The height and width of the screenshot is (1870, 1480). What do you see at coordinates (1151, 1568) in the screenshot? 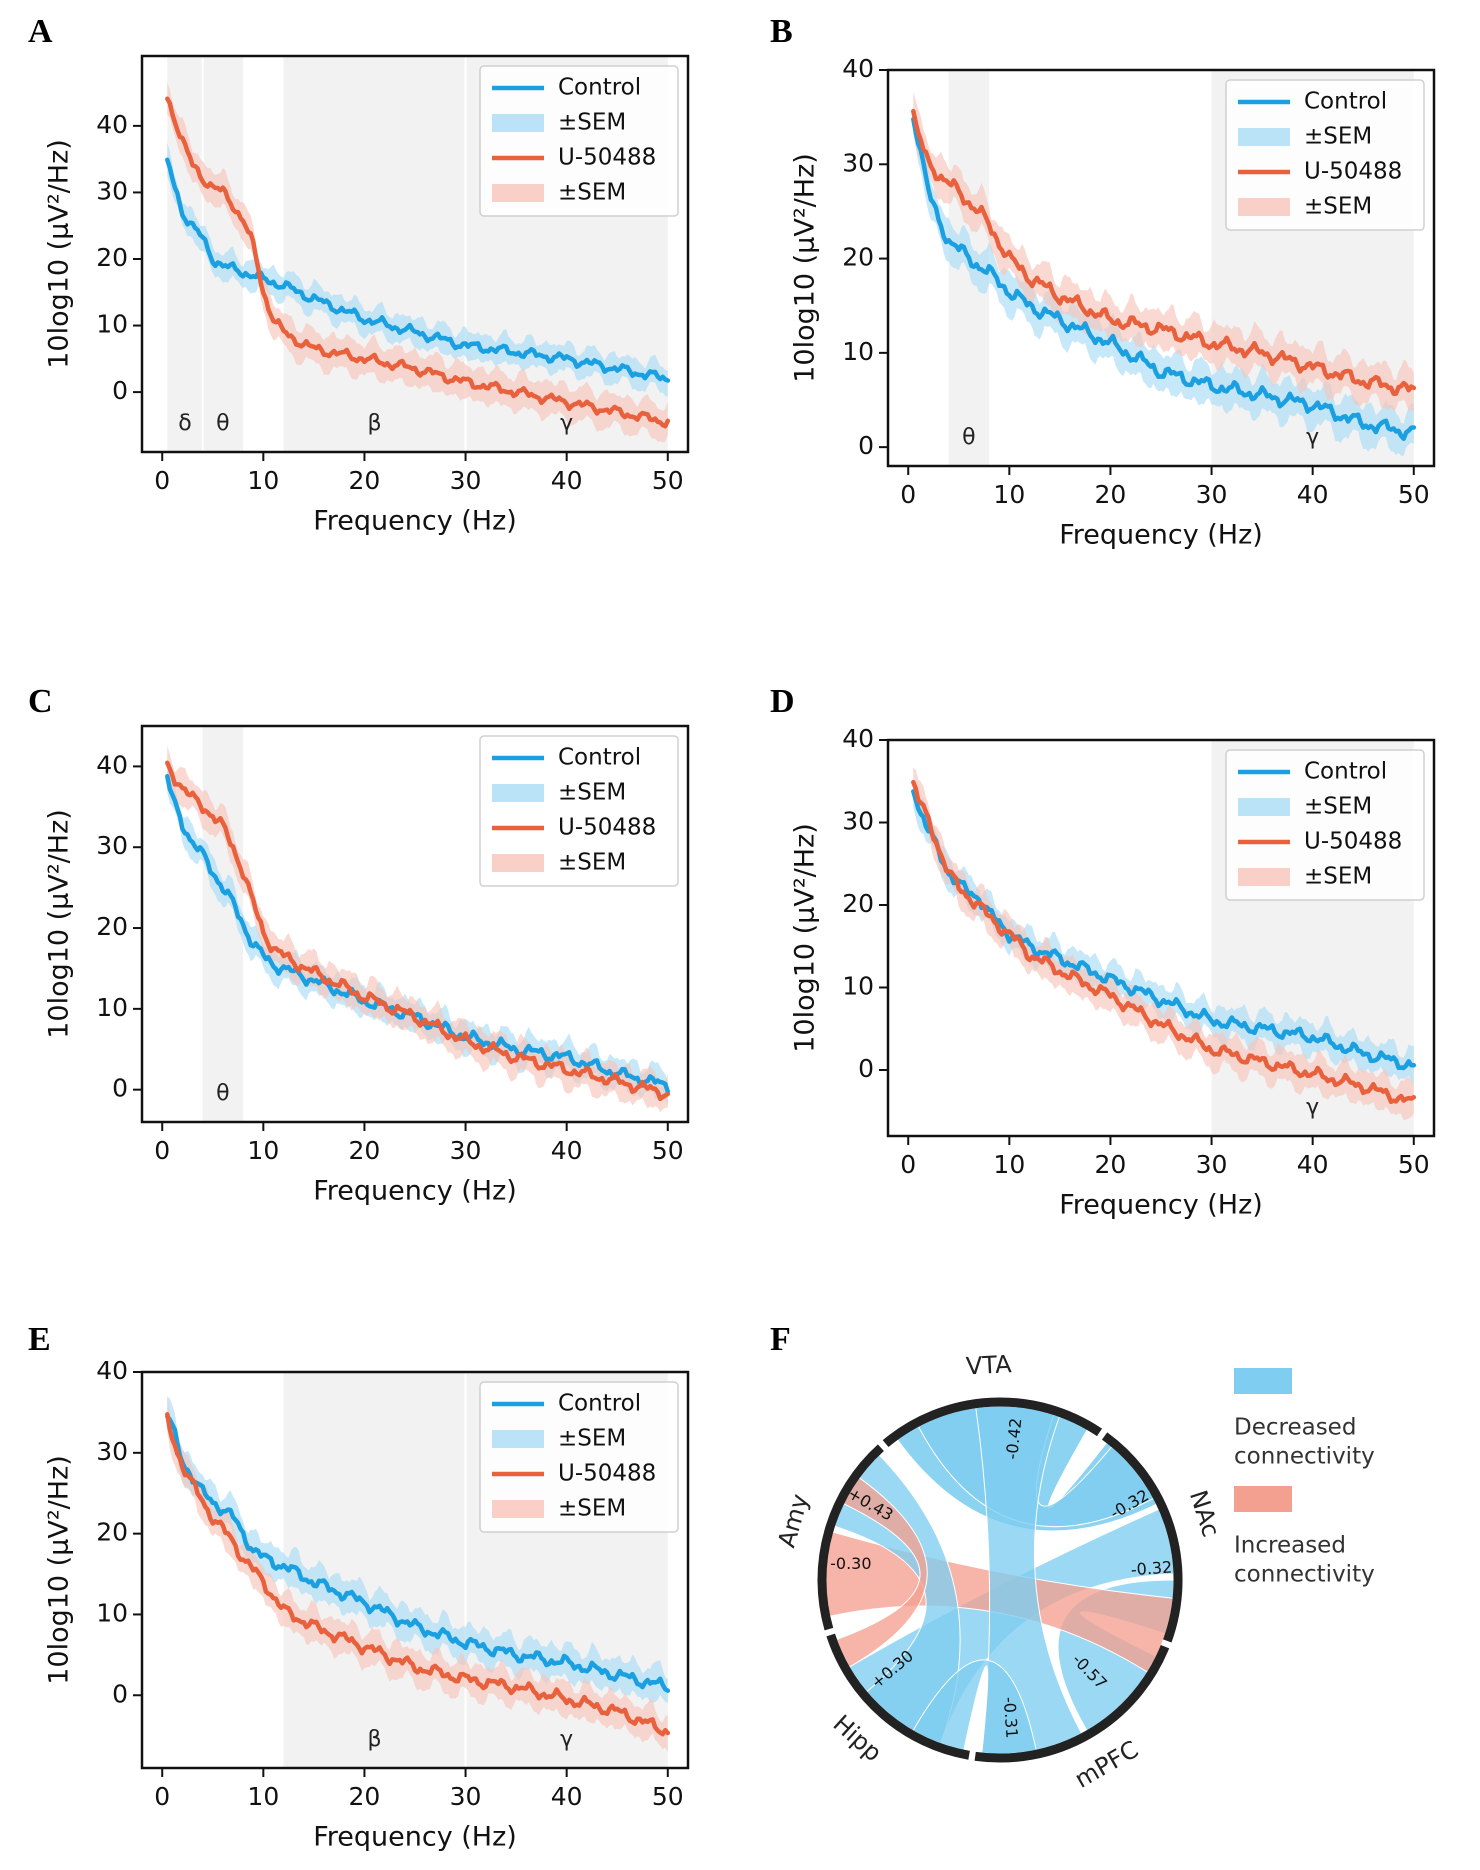
I see `chord-value-label: -0.32` at bounding box center [1151, 1568].